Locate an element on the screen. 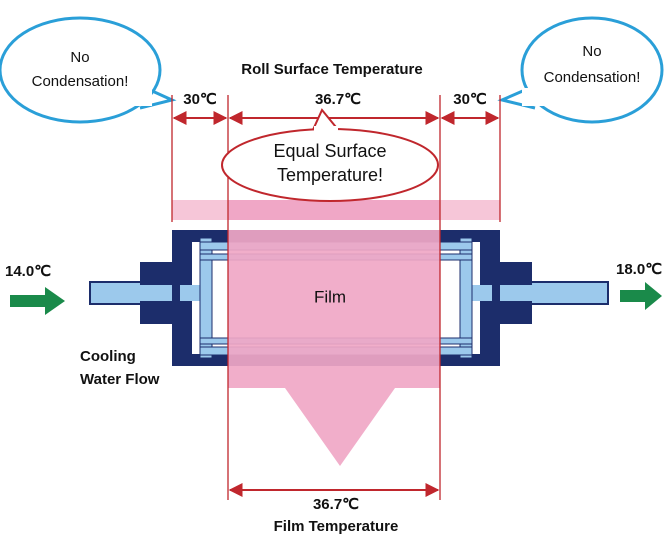 Image resolution: width=666 pixels, height=537 pixels. callout is located at coordinates (330, 155).